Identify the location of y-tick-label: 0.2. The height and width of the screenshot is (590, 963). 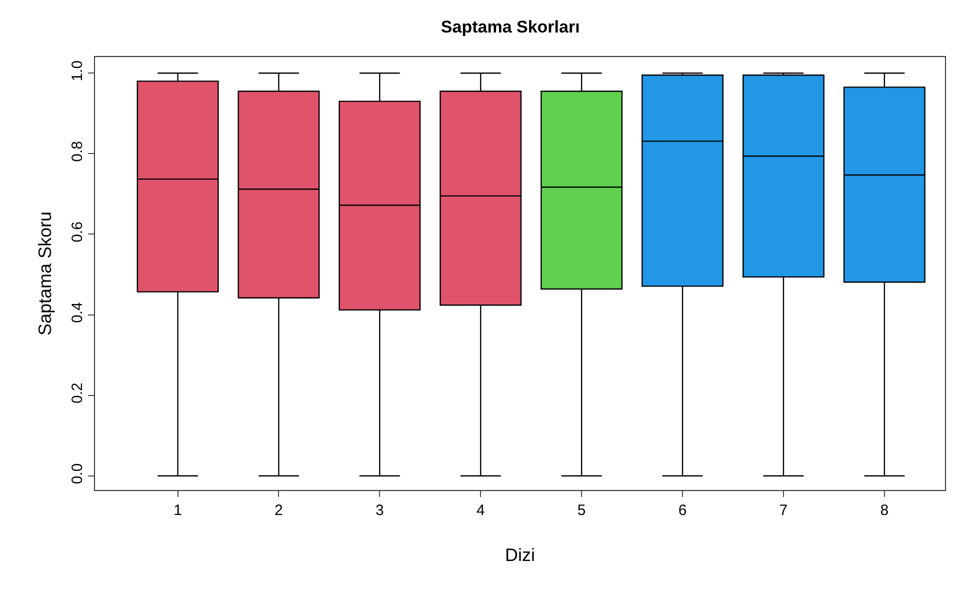
(77, 393).